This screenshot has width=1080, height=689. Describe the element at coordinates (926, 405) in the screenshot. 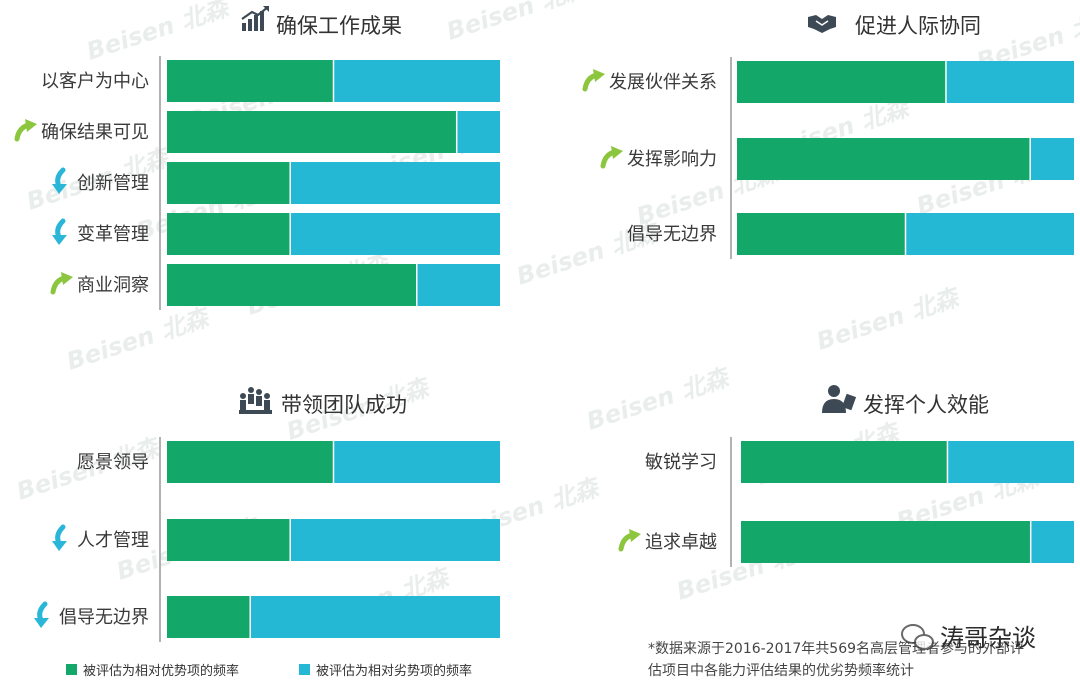

I see `panel-title: 发挥个人效能` at that location.